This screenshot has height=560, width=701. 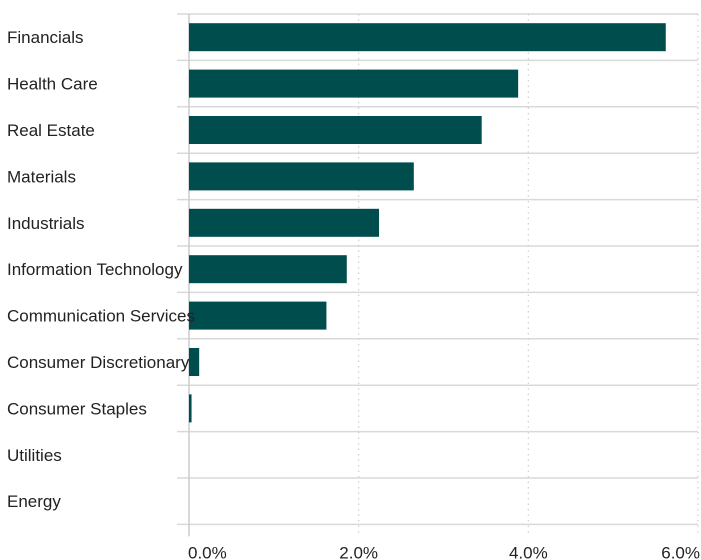 I want to click on category-label: Consumer Discretionary, so click(x=98, y=362).